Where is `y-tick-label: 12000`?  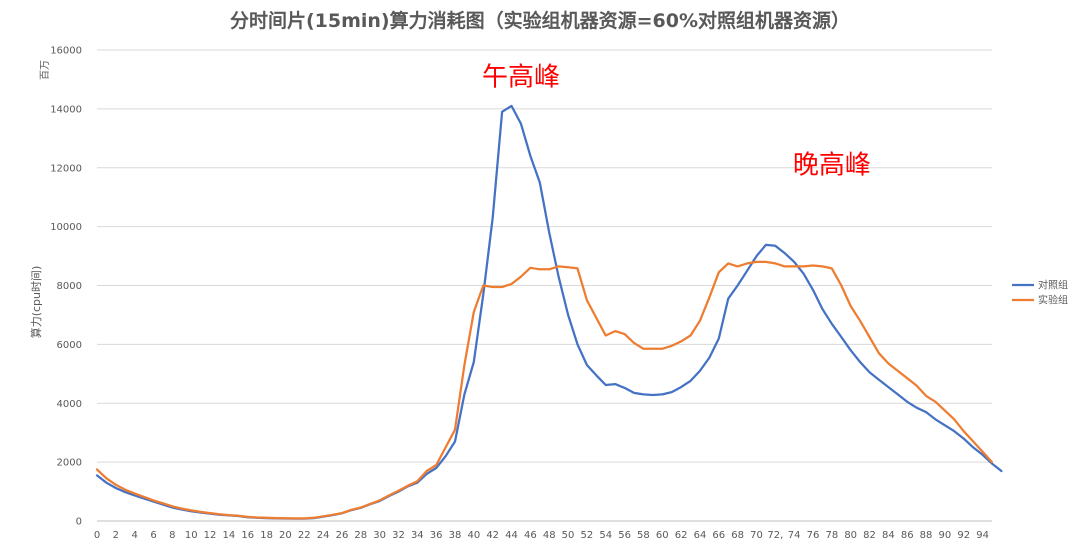
y-tick-label: 12000 is located at coordinates (66, 168).